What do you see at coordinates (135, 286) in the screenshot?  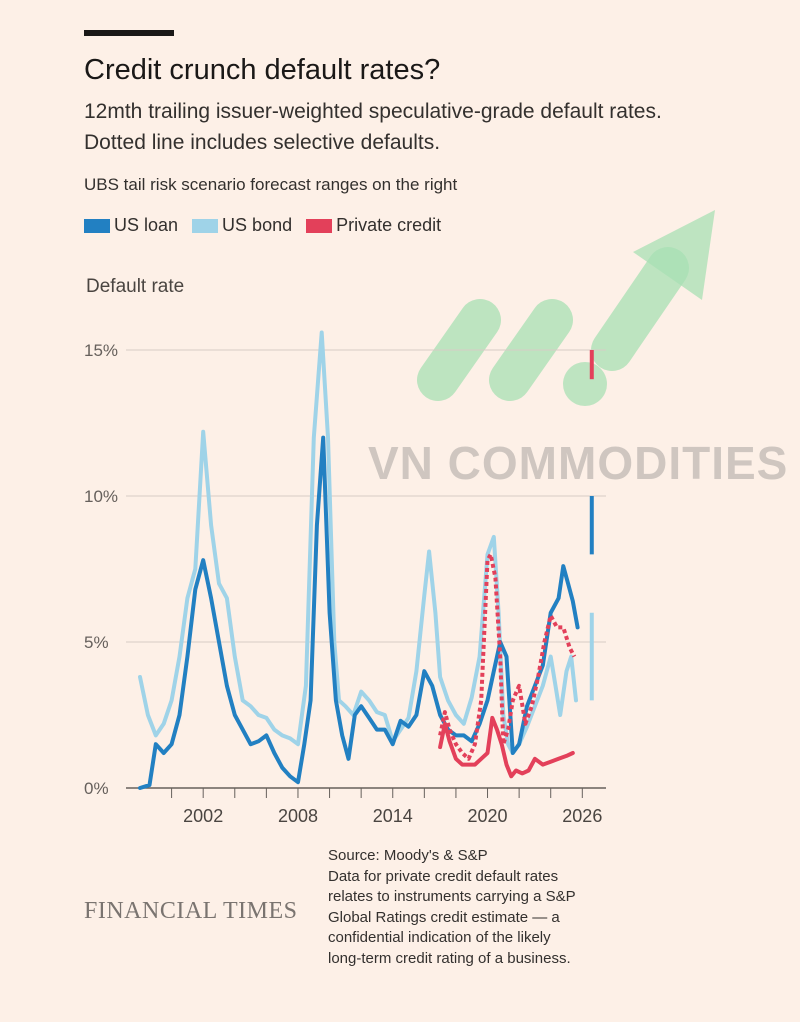 I see `y-axis-label: Default rate` at bounding box center [135, 286].